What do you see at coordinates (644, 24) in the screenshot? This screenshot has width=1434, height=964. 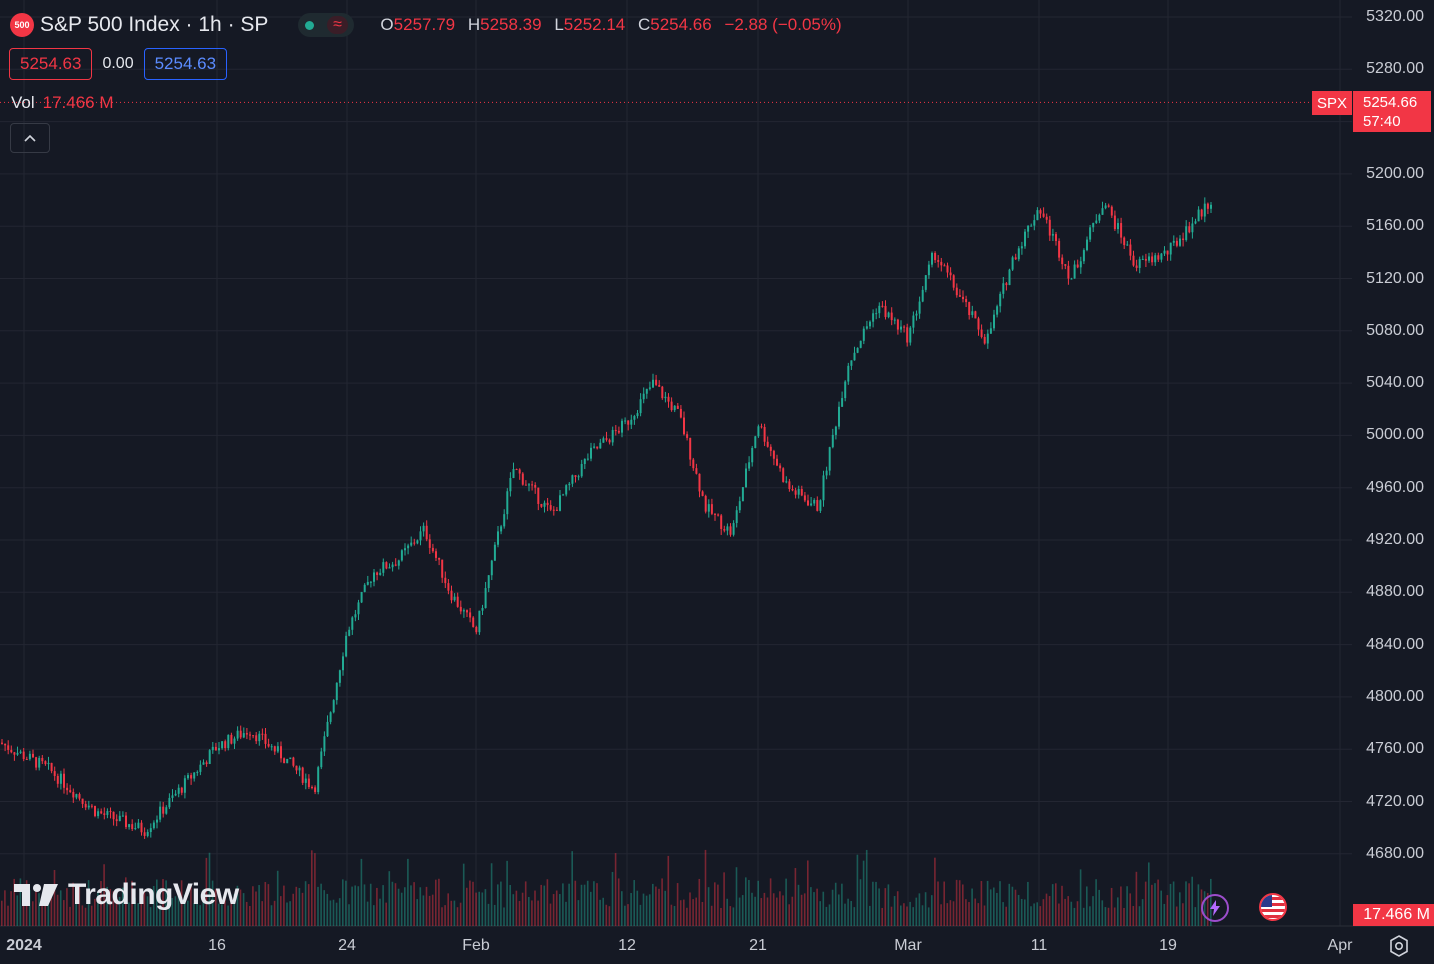 I see `close-label: C` at bounding box center [644, 24].